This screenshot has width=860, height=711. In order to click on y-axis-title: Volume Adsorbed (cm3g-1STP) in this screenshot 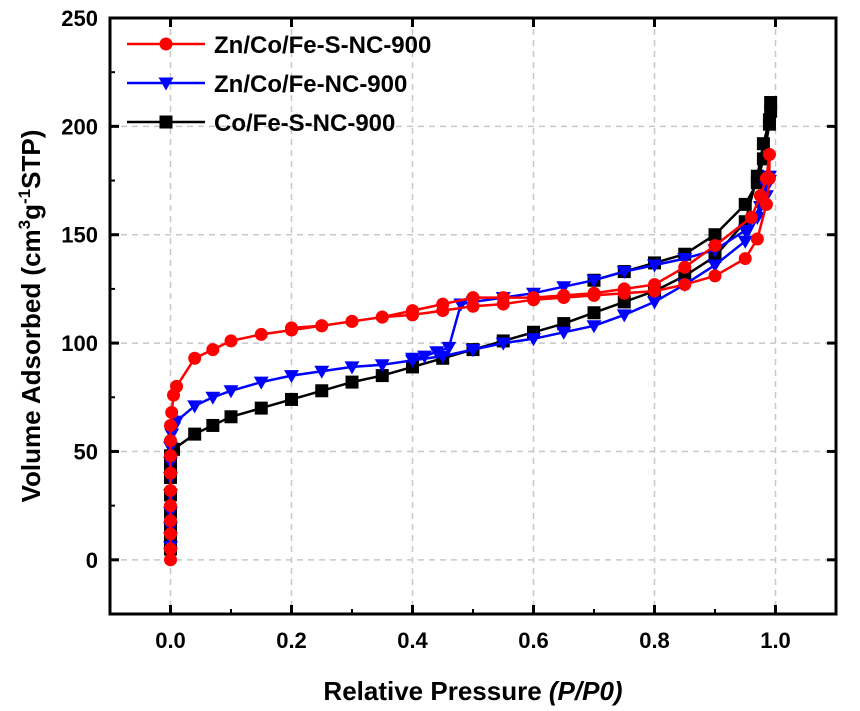, I will do `click(30, 316)`.